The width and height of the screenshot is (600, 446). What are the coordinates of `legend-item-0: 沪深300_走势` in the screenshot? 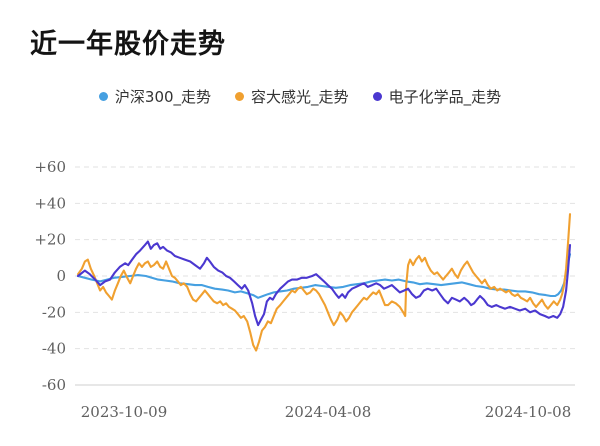 It's located at (155, 96).